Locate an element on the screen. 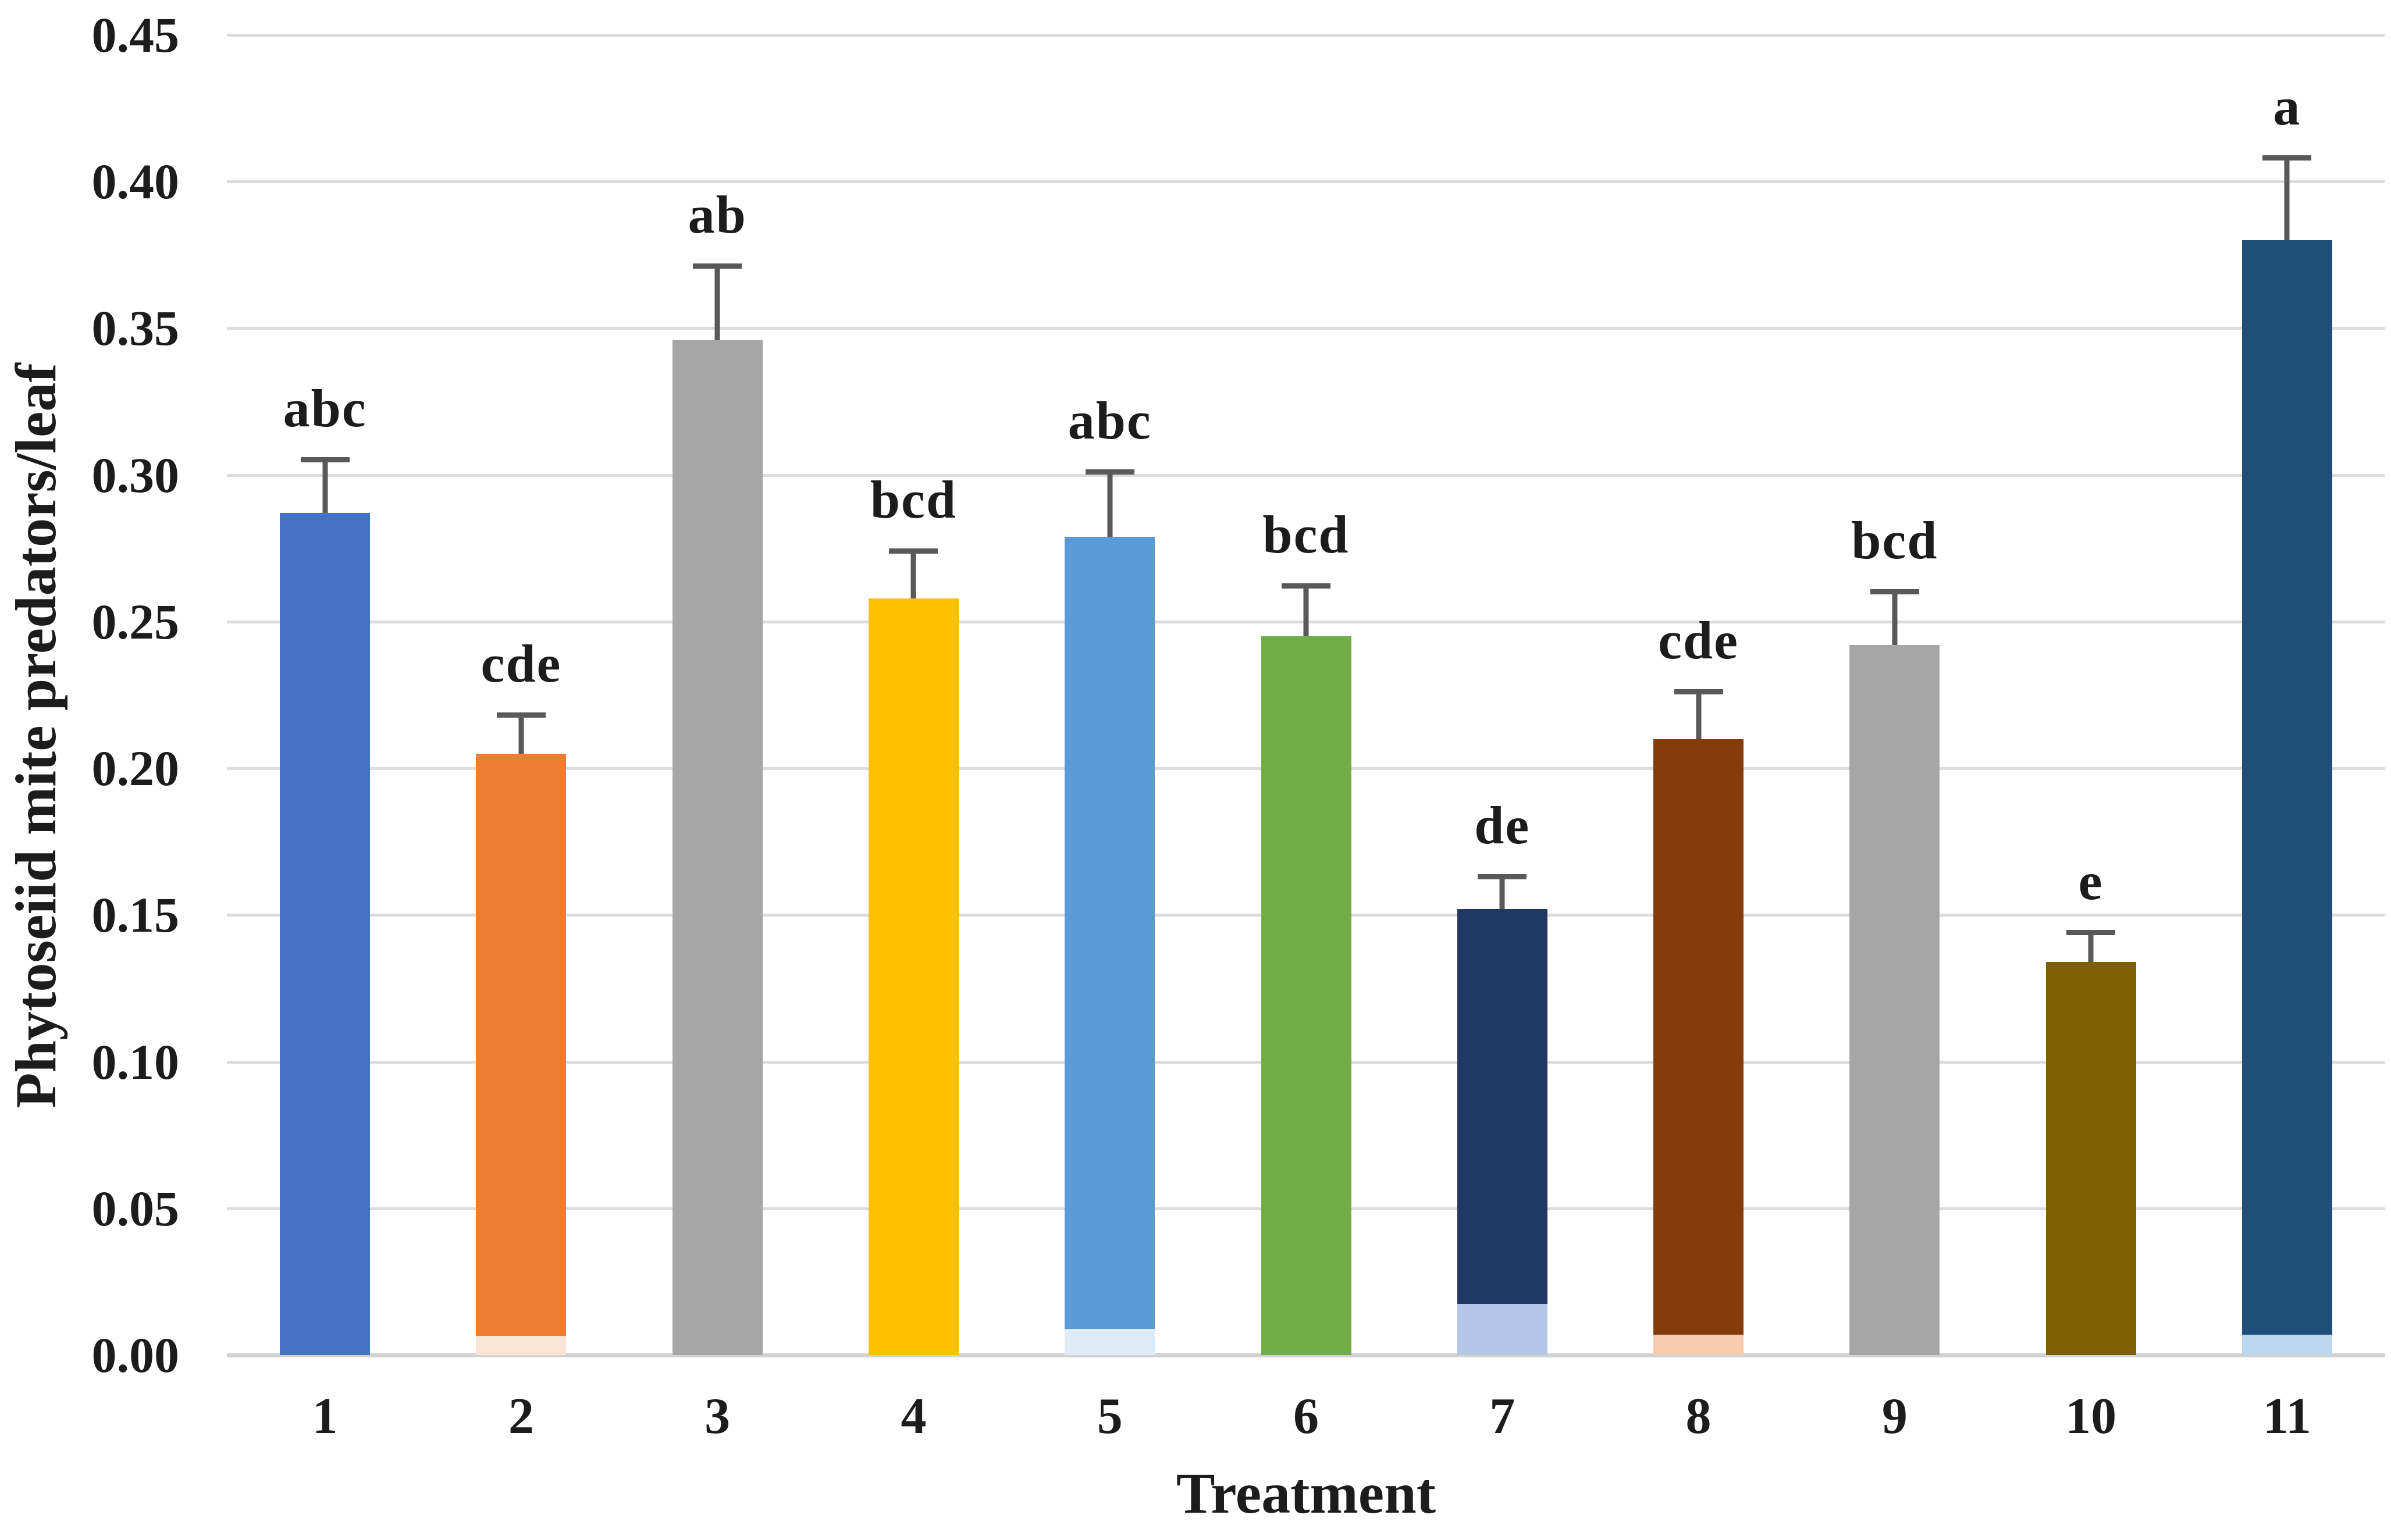  x-axis-line is located at coordinates (1306, 1355).